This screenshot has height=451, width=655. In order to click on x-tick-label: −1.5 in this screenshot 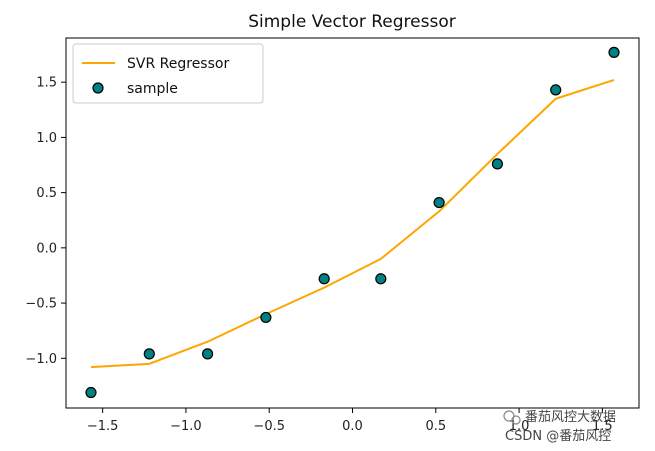, I will do `click(103, 426)`.